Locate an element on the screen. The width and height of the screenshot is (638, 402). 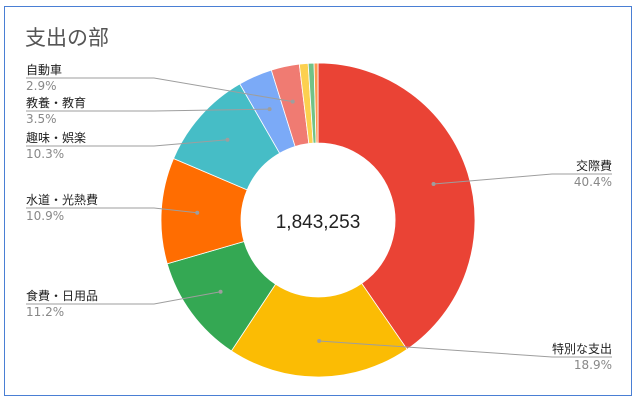
slice-label-4: 水道・光熱費 is located at coordinates (62, 199).